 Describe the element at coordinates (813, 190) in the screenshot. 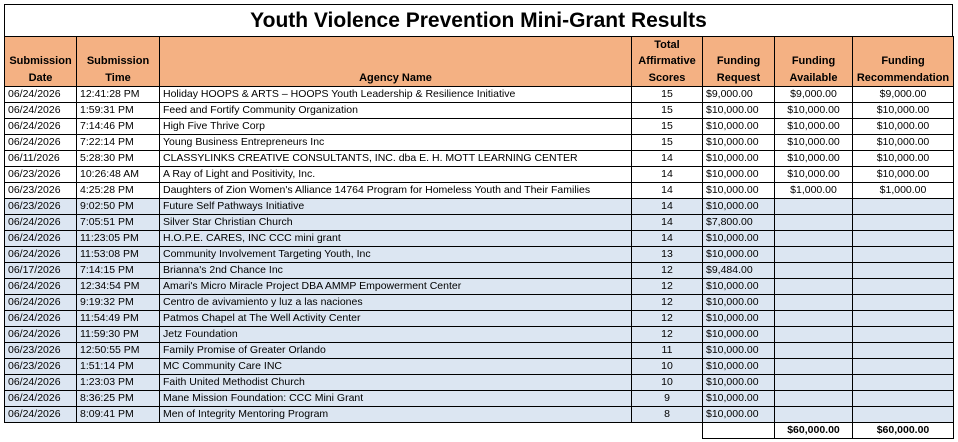

I see `funding-available-cell: $1,000.00` at that location.